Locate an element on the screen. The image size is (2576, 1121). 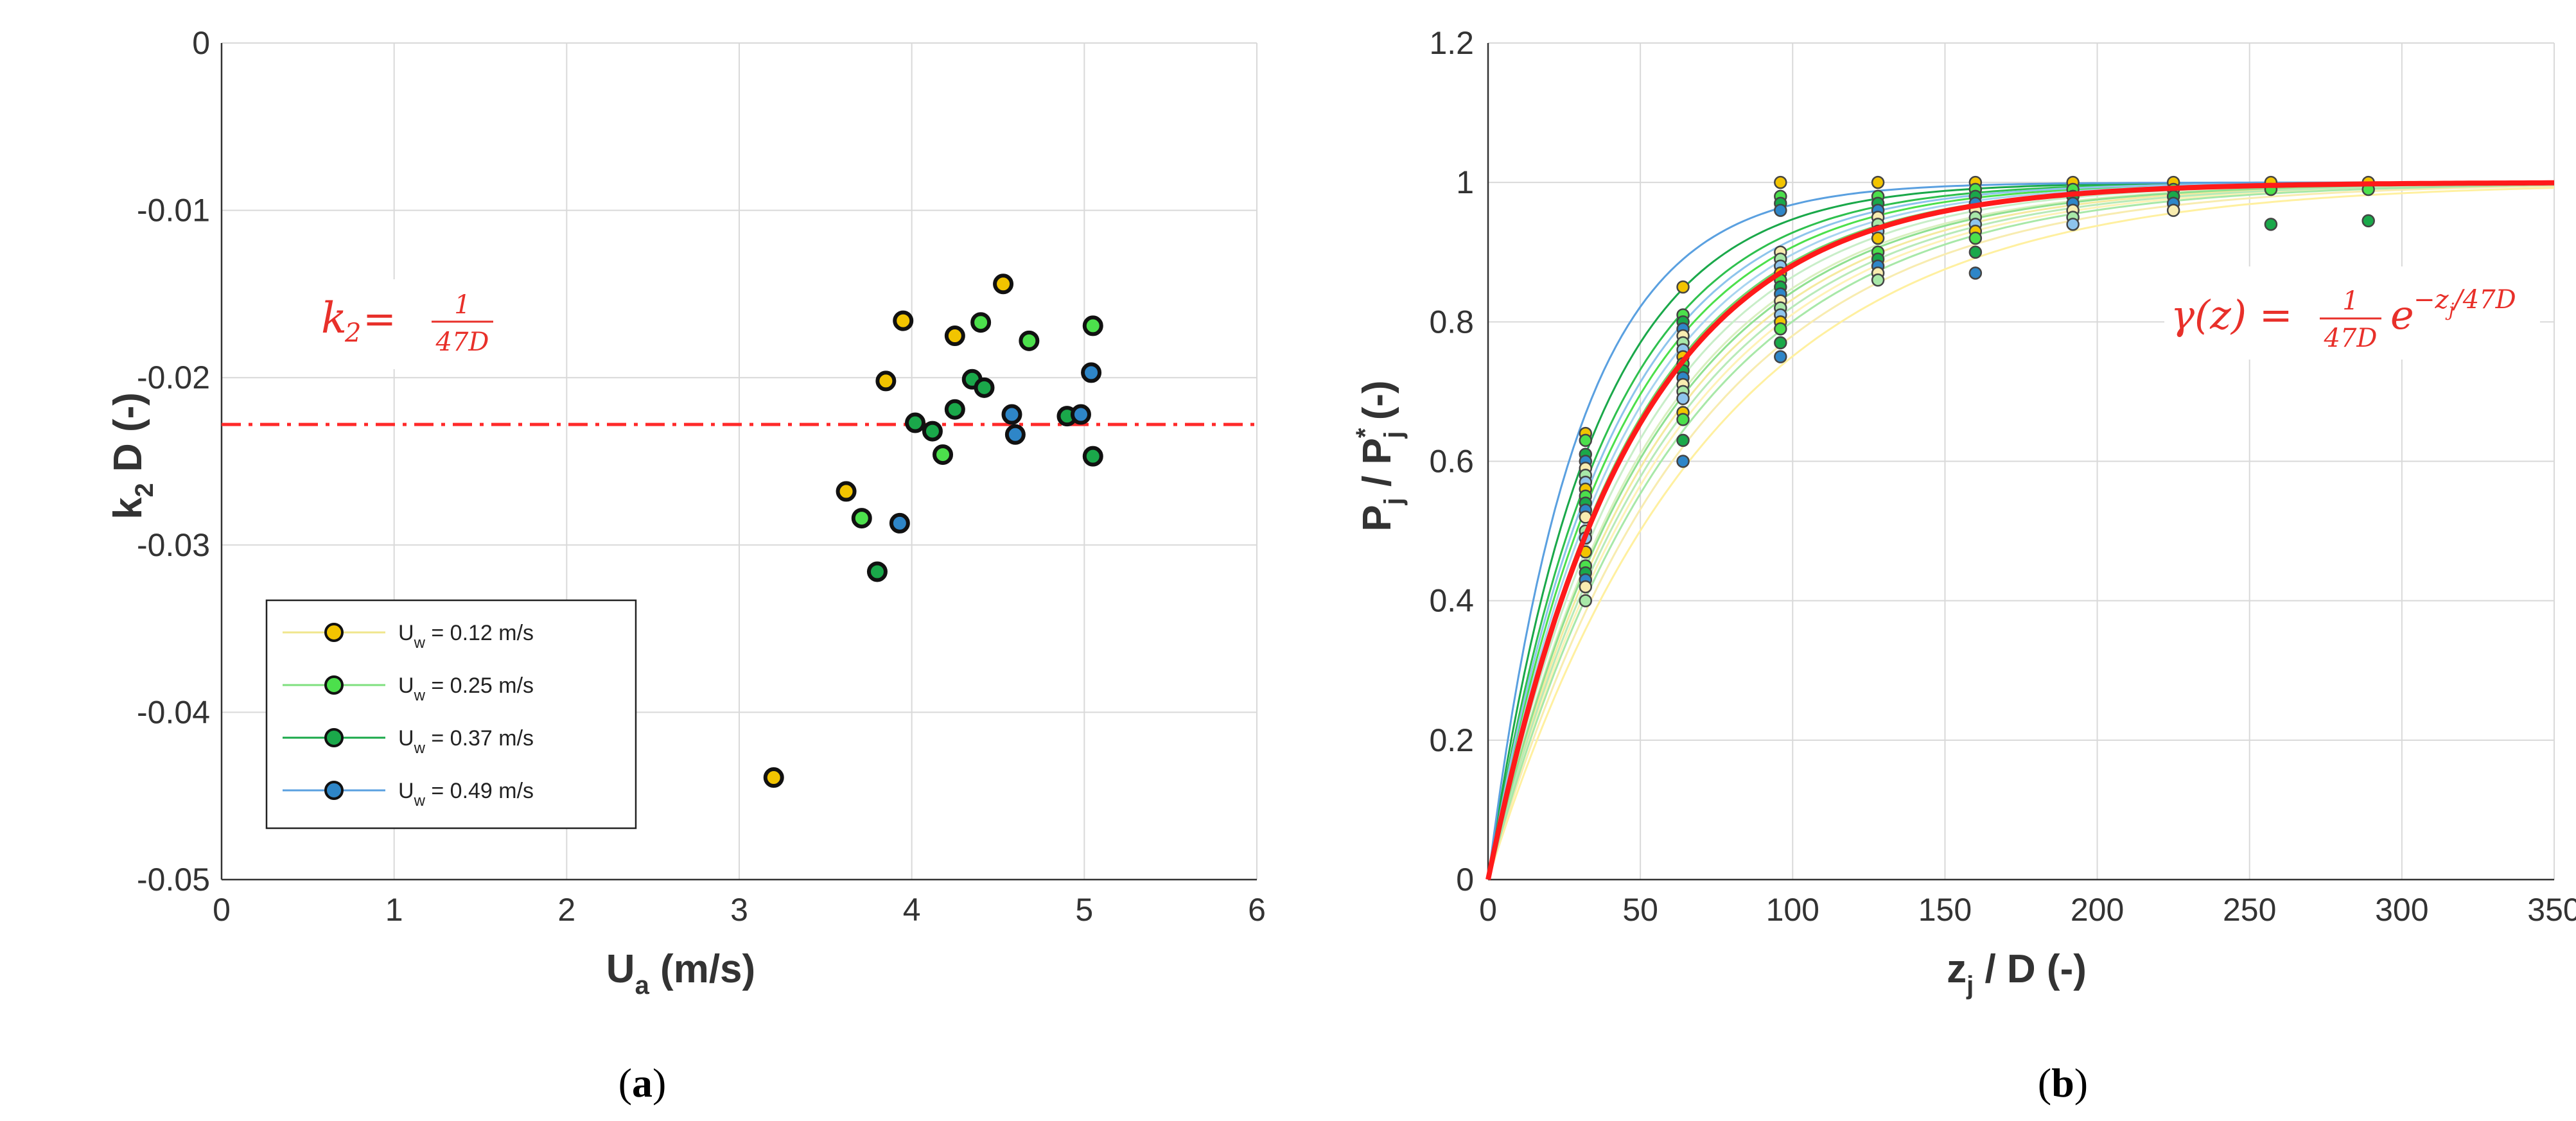
panel-label-a: (a) is located at coordinates (642, 1083).